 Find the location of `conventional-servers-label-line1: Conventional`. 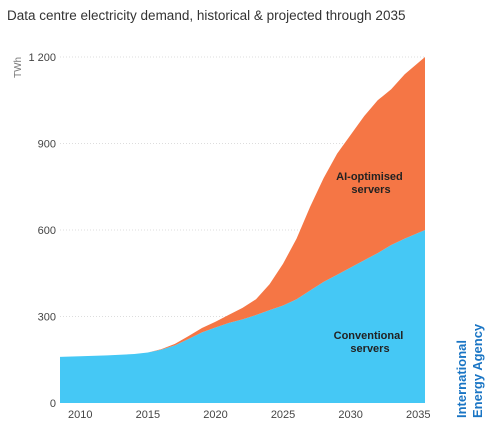

conventional-servers-label-line1: Conventional is located at coordinates (369, 336).